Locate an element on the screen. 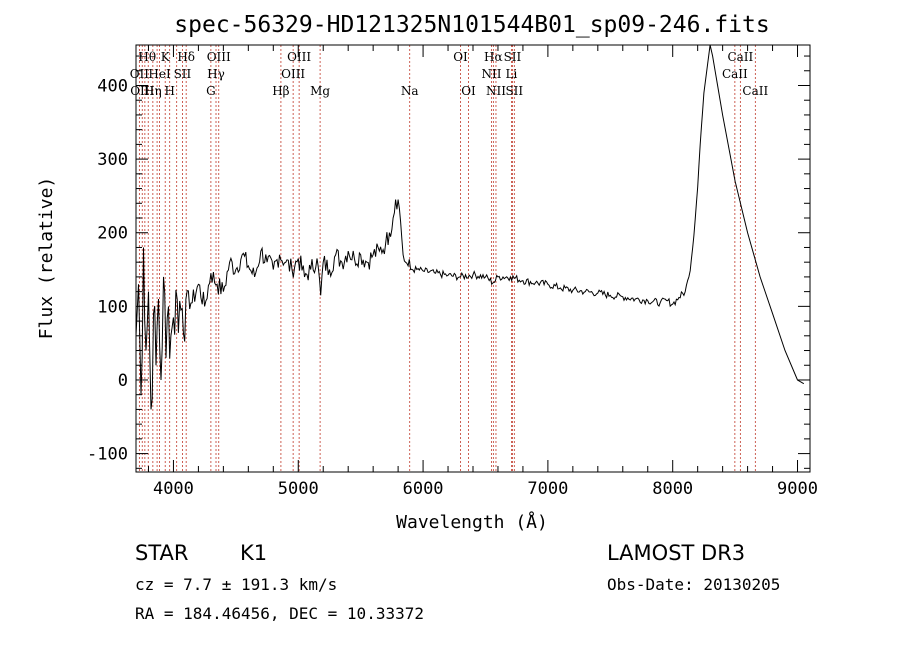 Image resolution: width=900 pixels, height=649 pixels. line-label: H is located at coordinates (169, 91).